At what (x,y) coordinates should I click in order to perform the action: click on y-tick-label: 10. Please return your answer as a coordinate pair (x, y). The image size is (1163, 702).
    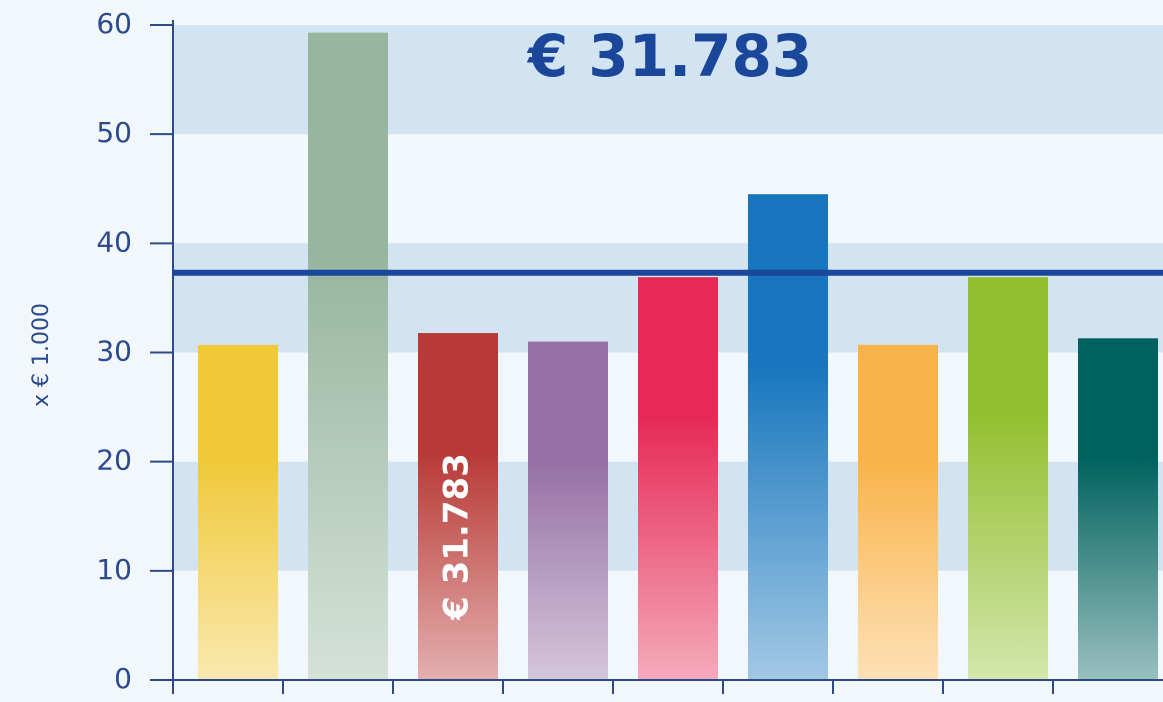
    Looking at the image, I should click on (114, 569).